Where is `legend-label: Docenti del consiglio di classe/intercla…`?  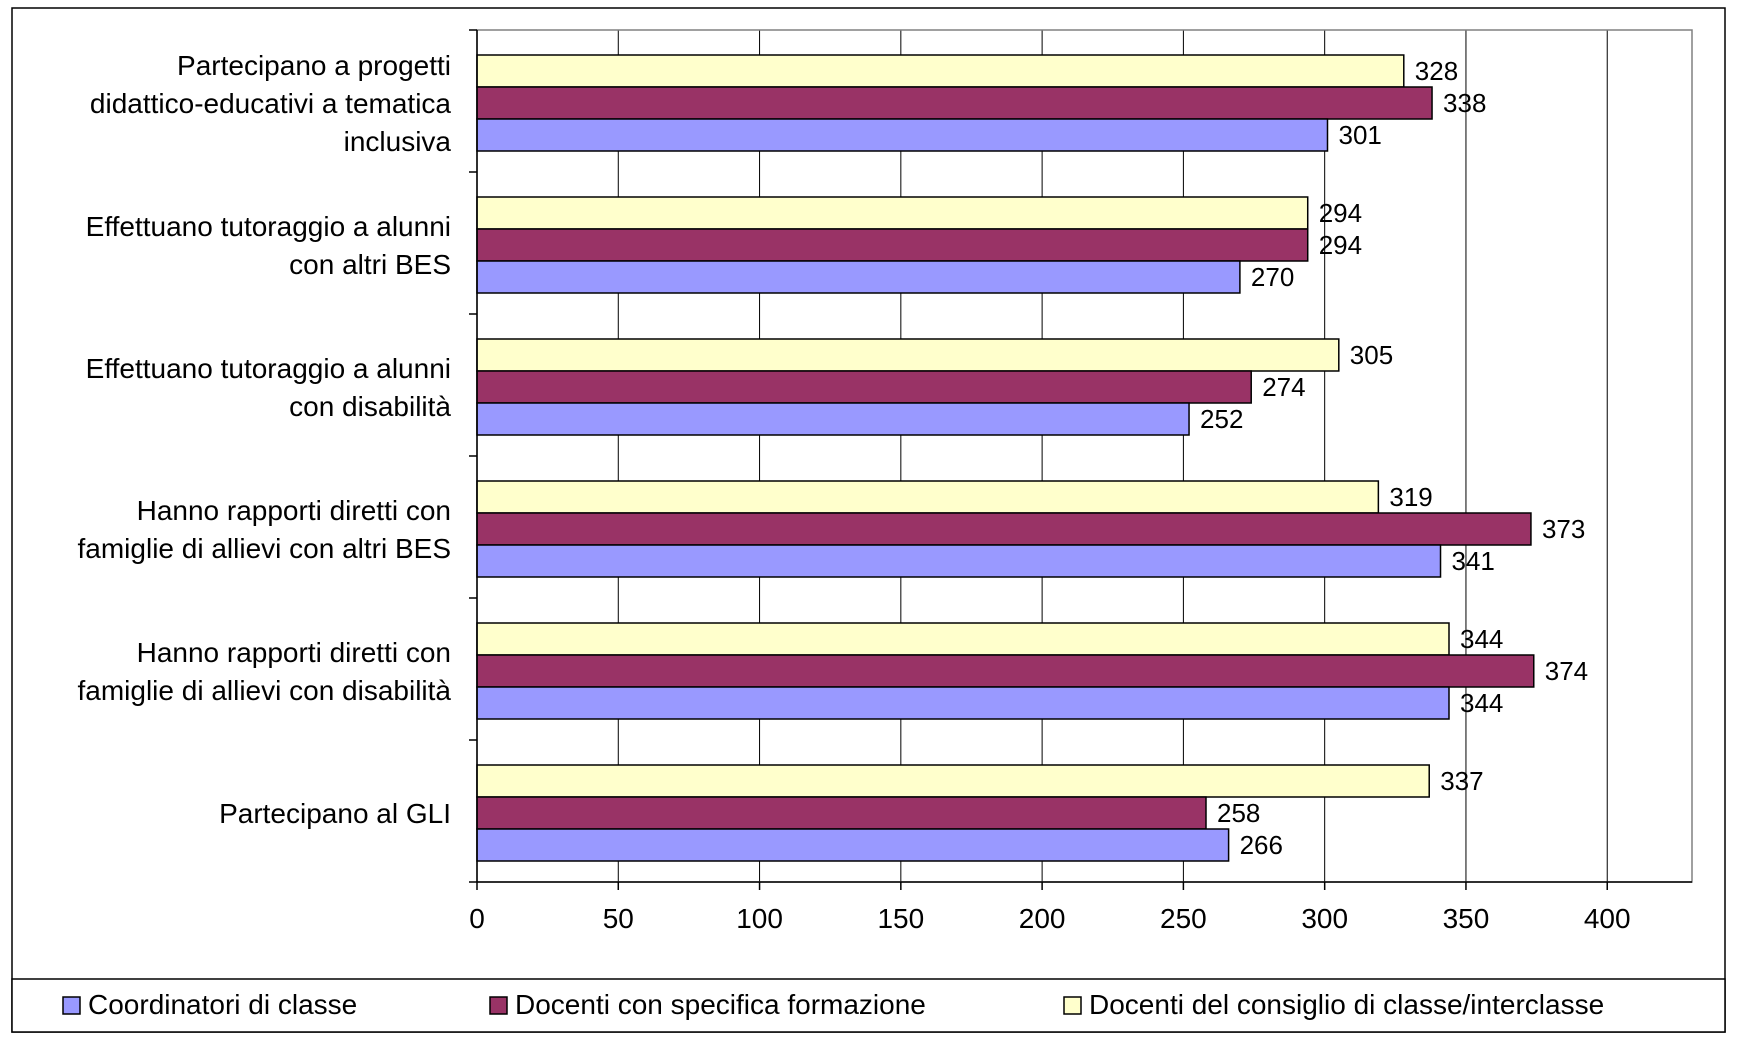 legend-label: Docenti del consiglio di classe/intercla… is located at coordinates (1346, 1004).